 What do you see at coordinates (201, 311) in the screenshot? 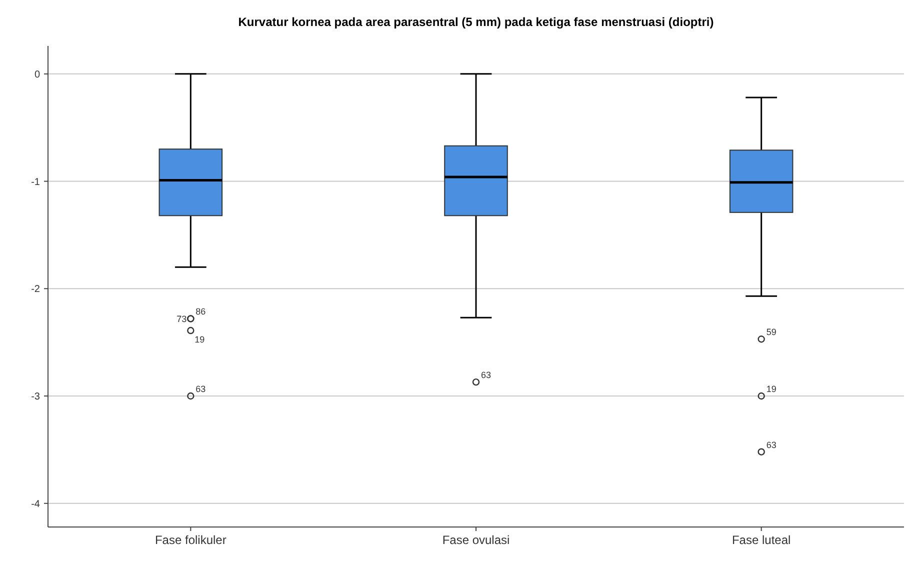
I see `annotation: 86` at bounding box center [201, 311].